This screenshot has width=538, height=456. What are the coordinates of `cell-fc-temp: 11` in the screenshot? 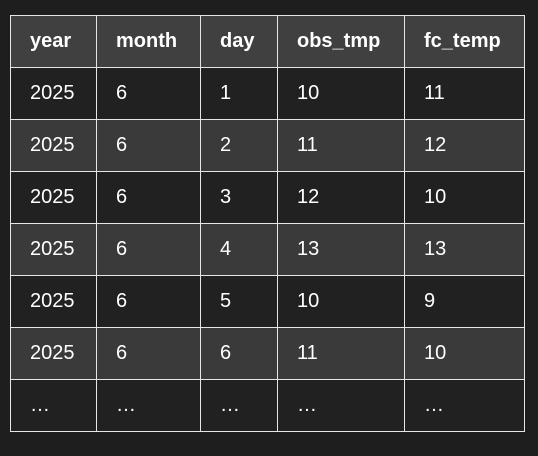 It's located at (464, 93).